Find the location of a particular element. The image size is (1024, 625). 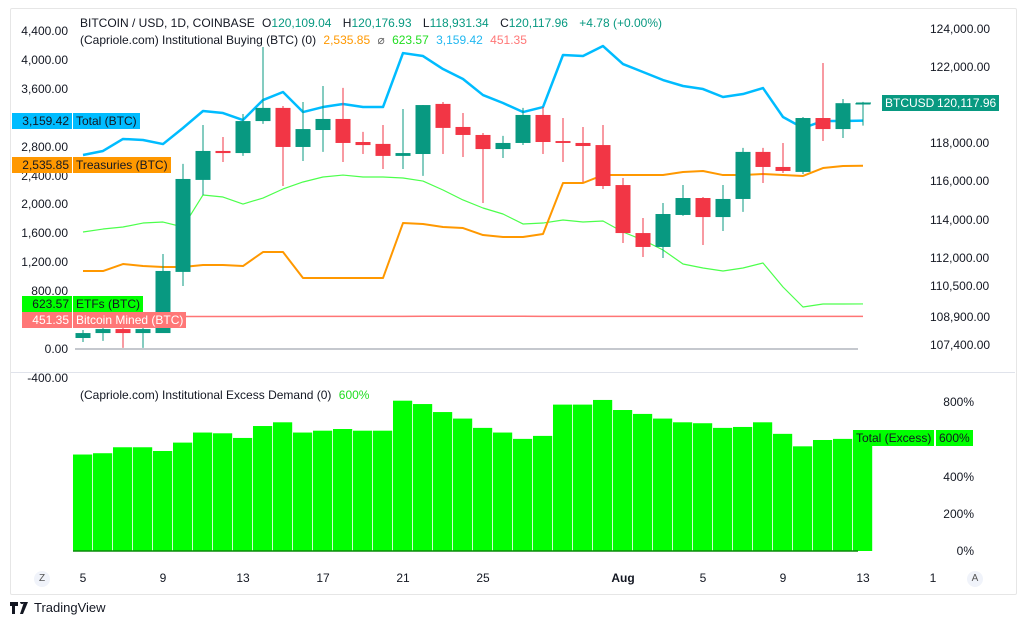

open-label: O is located at coordinates (267, 23).